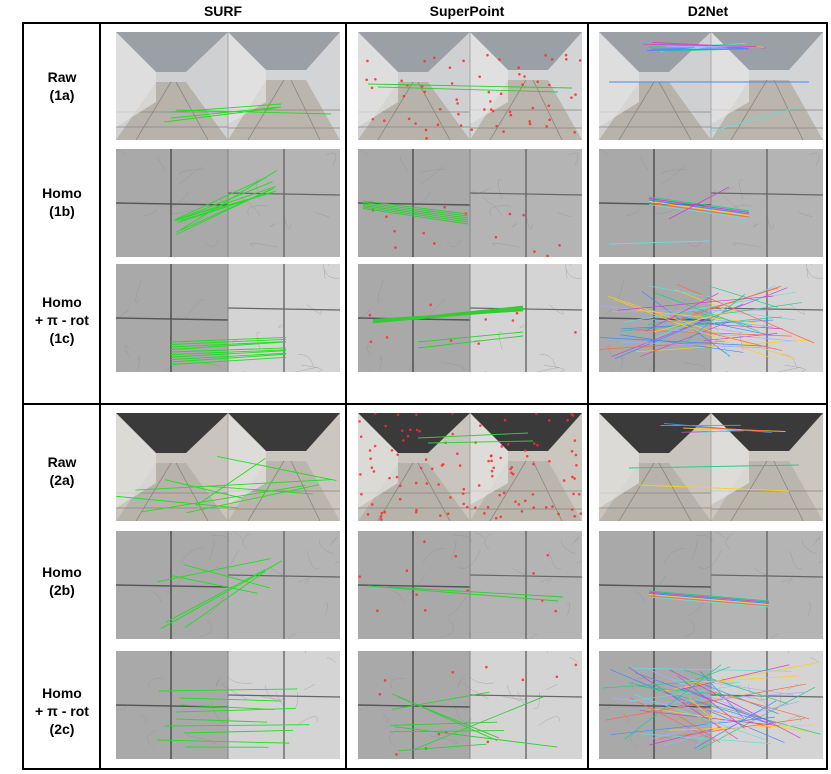 The height and width of the screenshot is (774, 831). I want to click on column-header-d2net: D2Net, so click(708, 11).